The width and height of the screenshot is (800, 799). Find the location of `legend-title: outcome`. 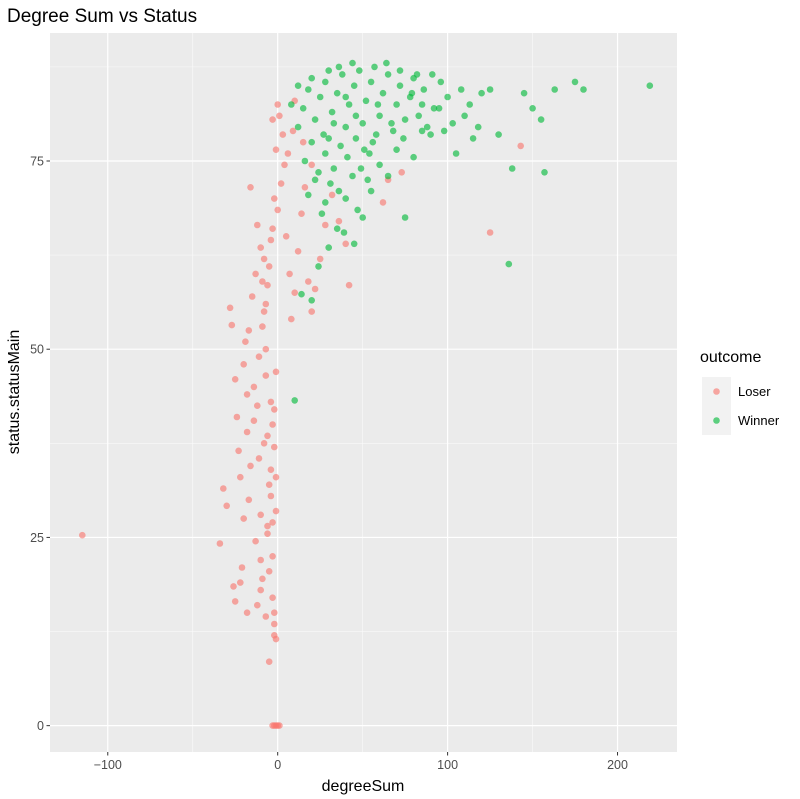

legend-title: outcome is located at coordinates (730, 357).